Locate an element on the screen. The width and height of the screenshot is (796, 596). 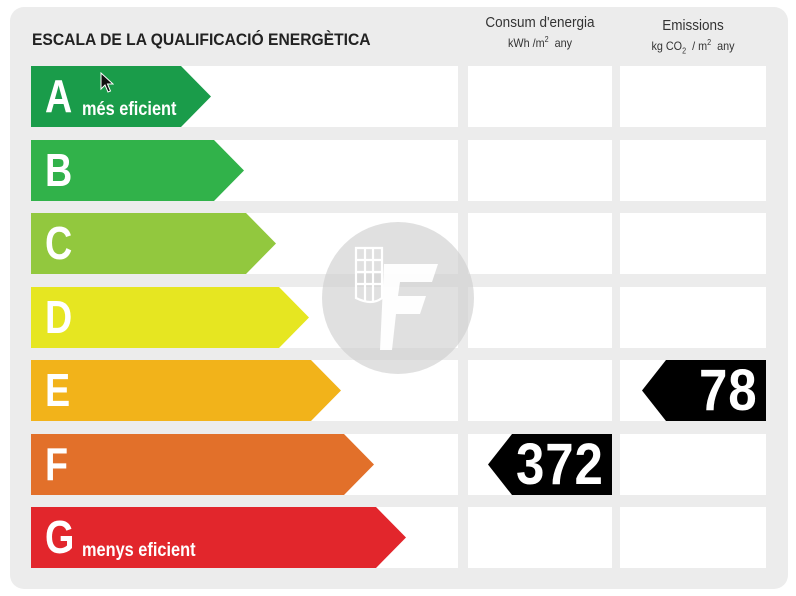
energy-rating-marker: 372 is located at coordinates (550, 464).